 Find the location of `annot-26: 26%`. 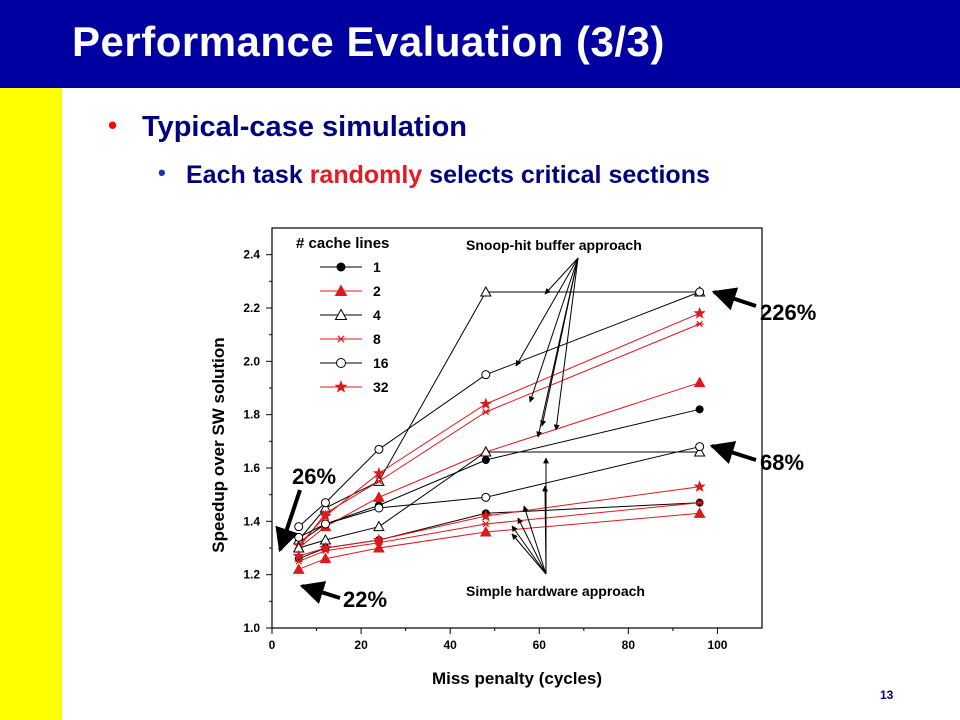

annot-26: 26% is located at coordinates (314, 476).